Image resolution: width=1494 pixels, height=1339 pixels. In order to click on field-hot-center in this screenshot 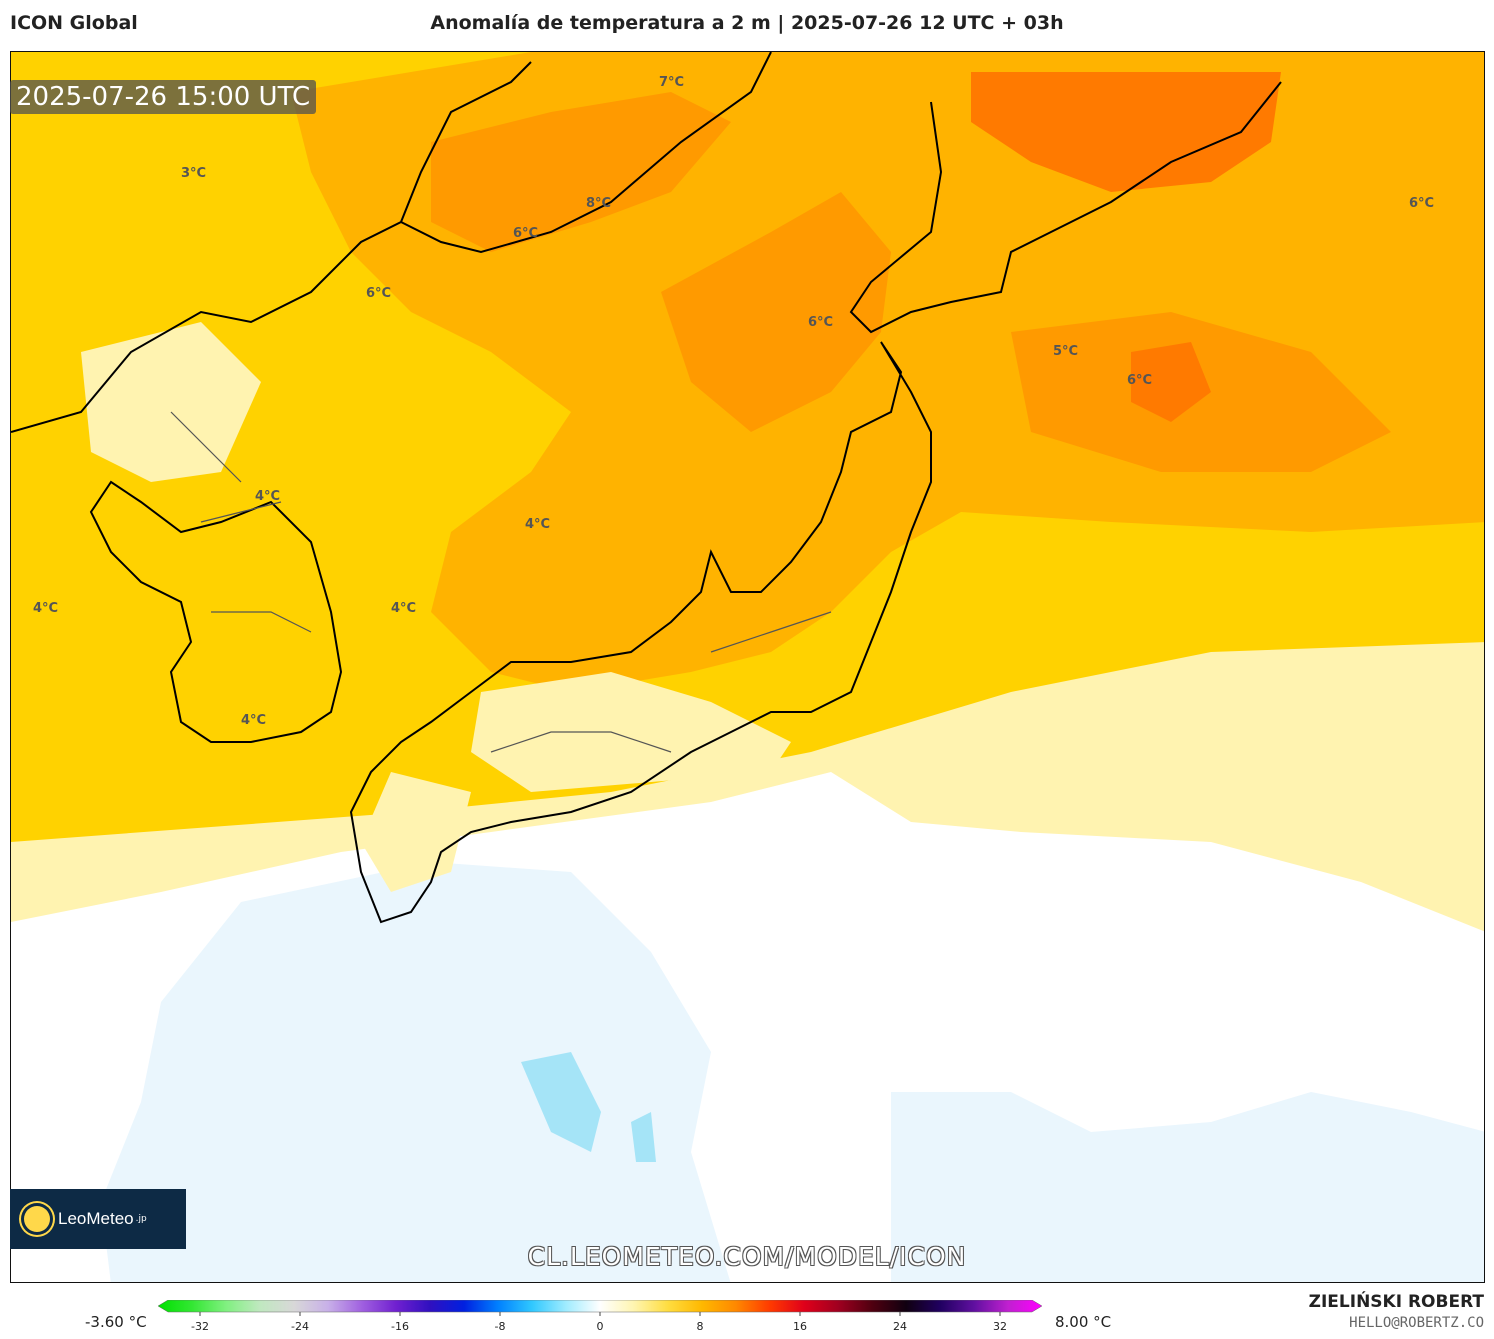, I will do `click(776, 312)`.